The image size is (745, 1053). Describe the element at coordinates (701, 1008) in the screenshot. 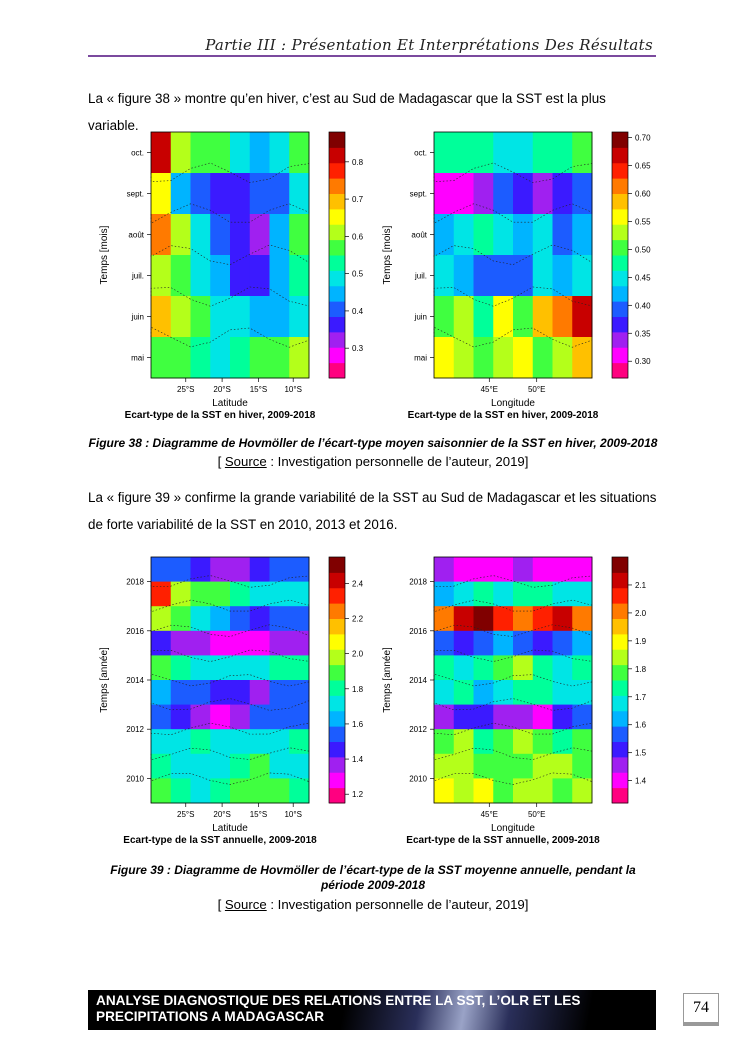

I see `page-number: 74` at that location.